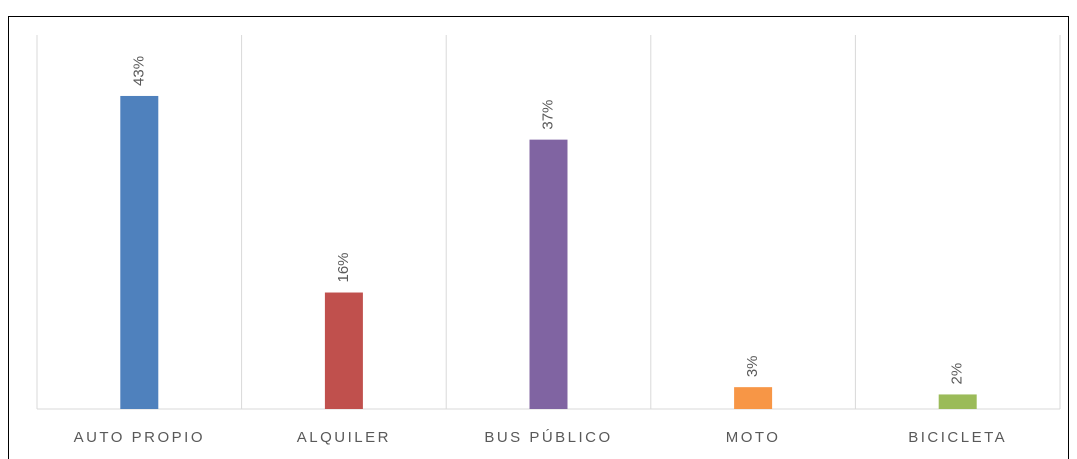  Describe the element at coordinates (753, 437) in the screenshot. I see `x-tick-label: MOTO` at that location.